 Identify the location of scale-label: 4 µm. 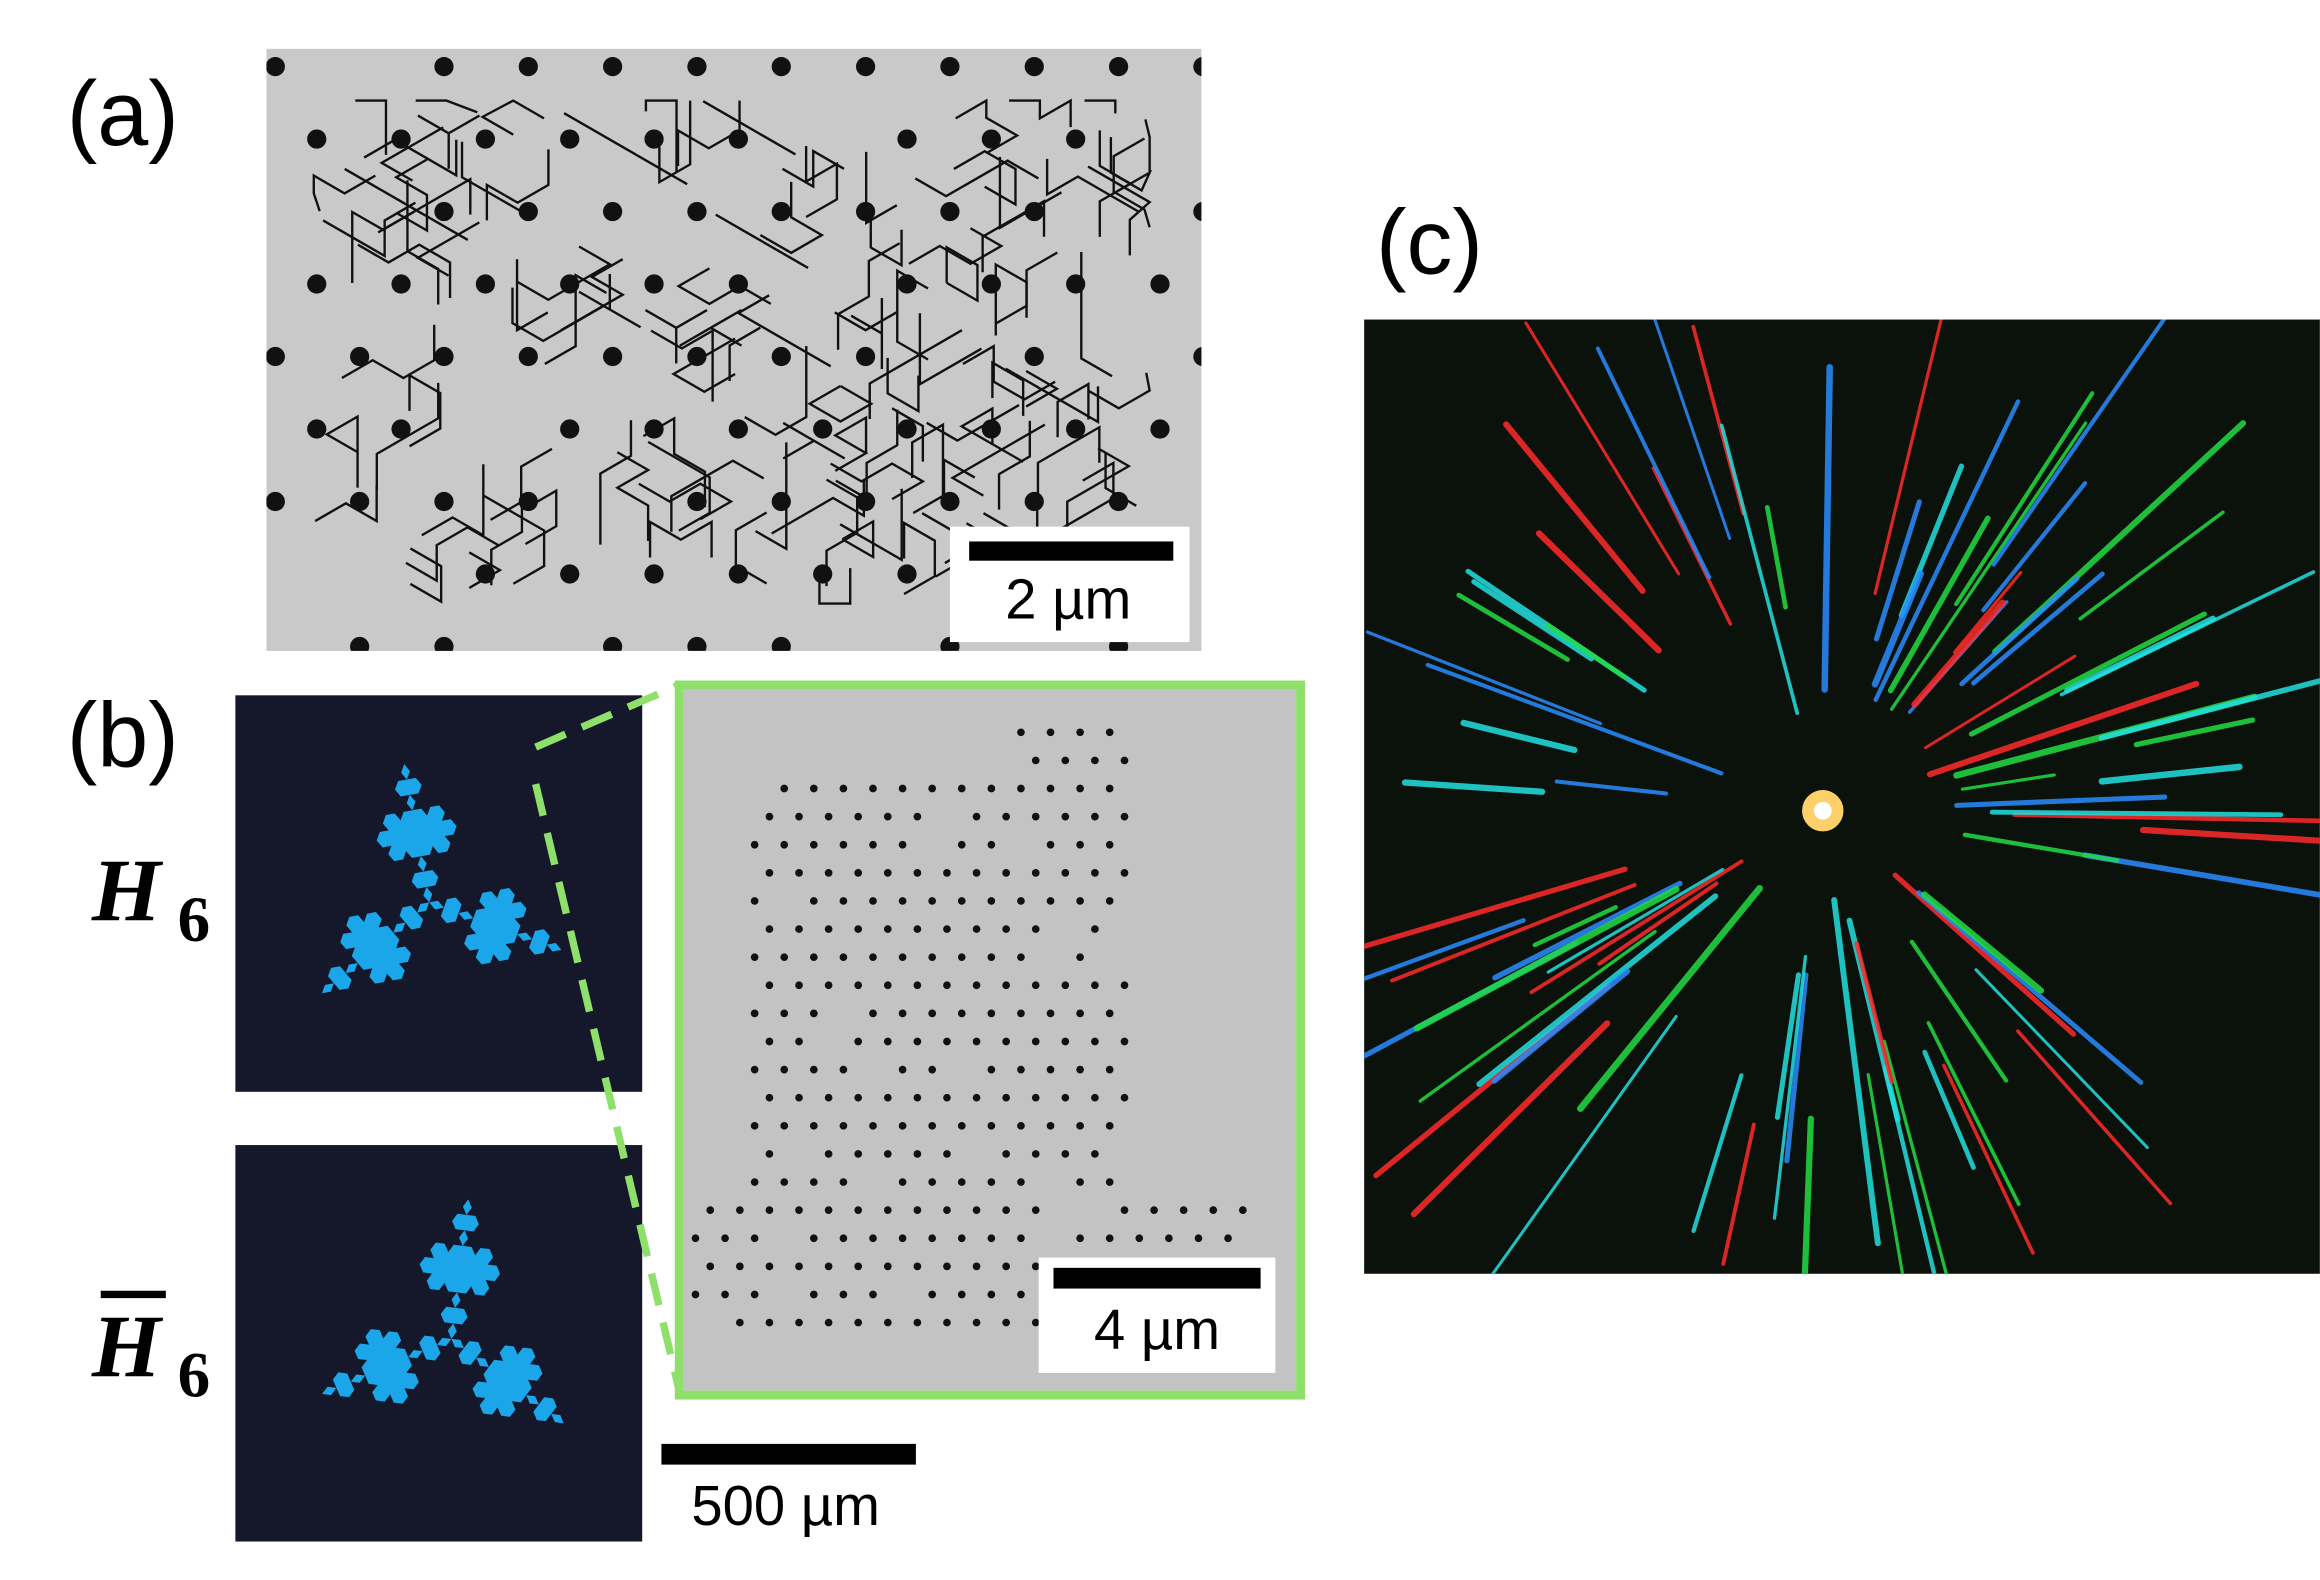
(1157, 1329).